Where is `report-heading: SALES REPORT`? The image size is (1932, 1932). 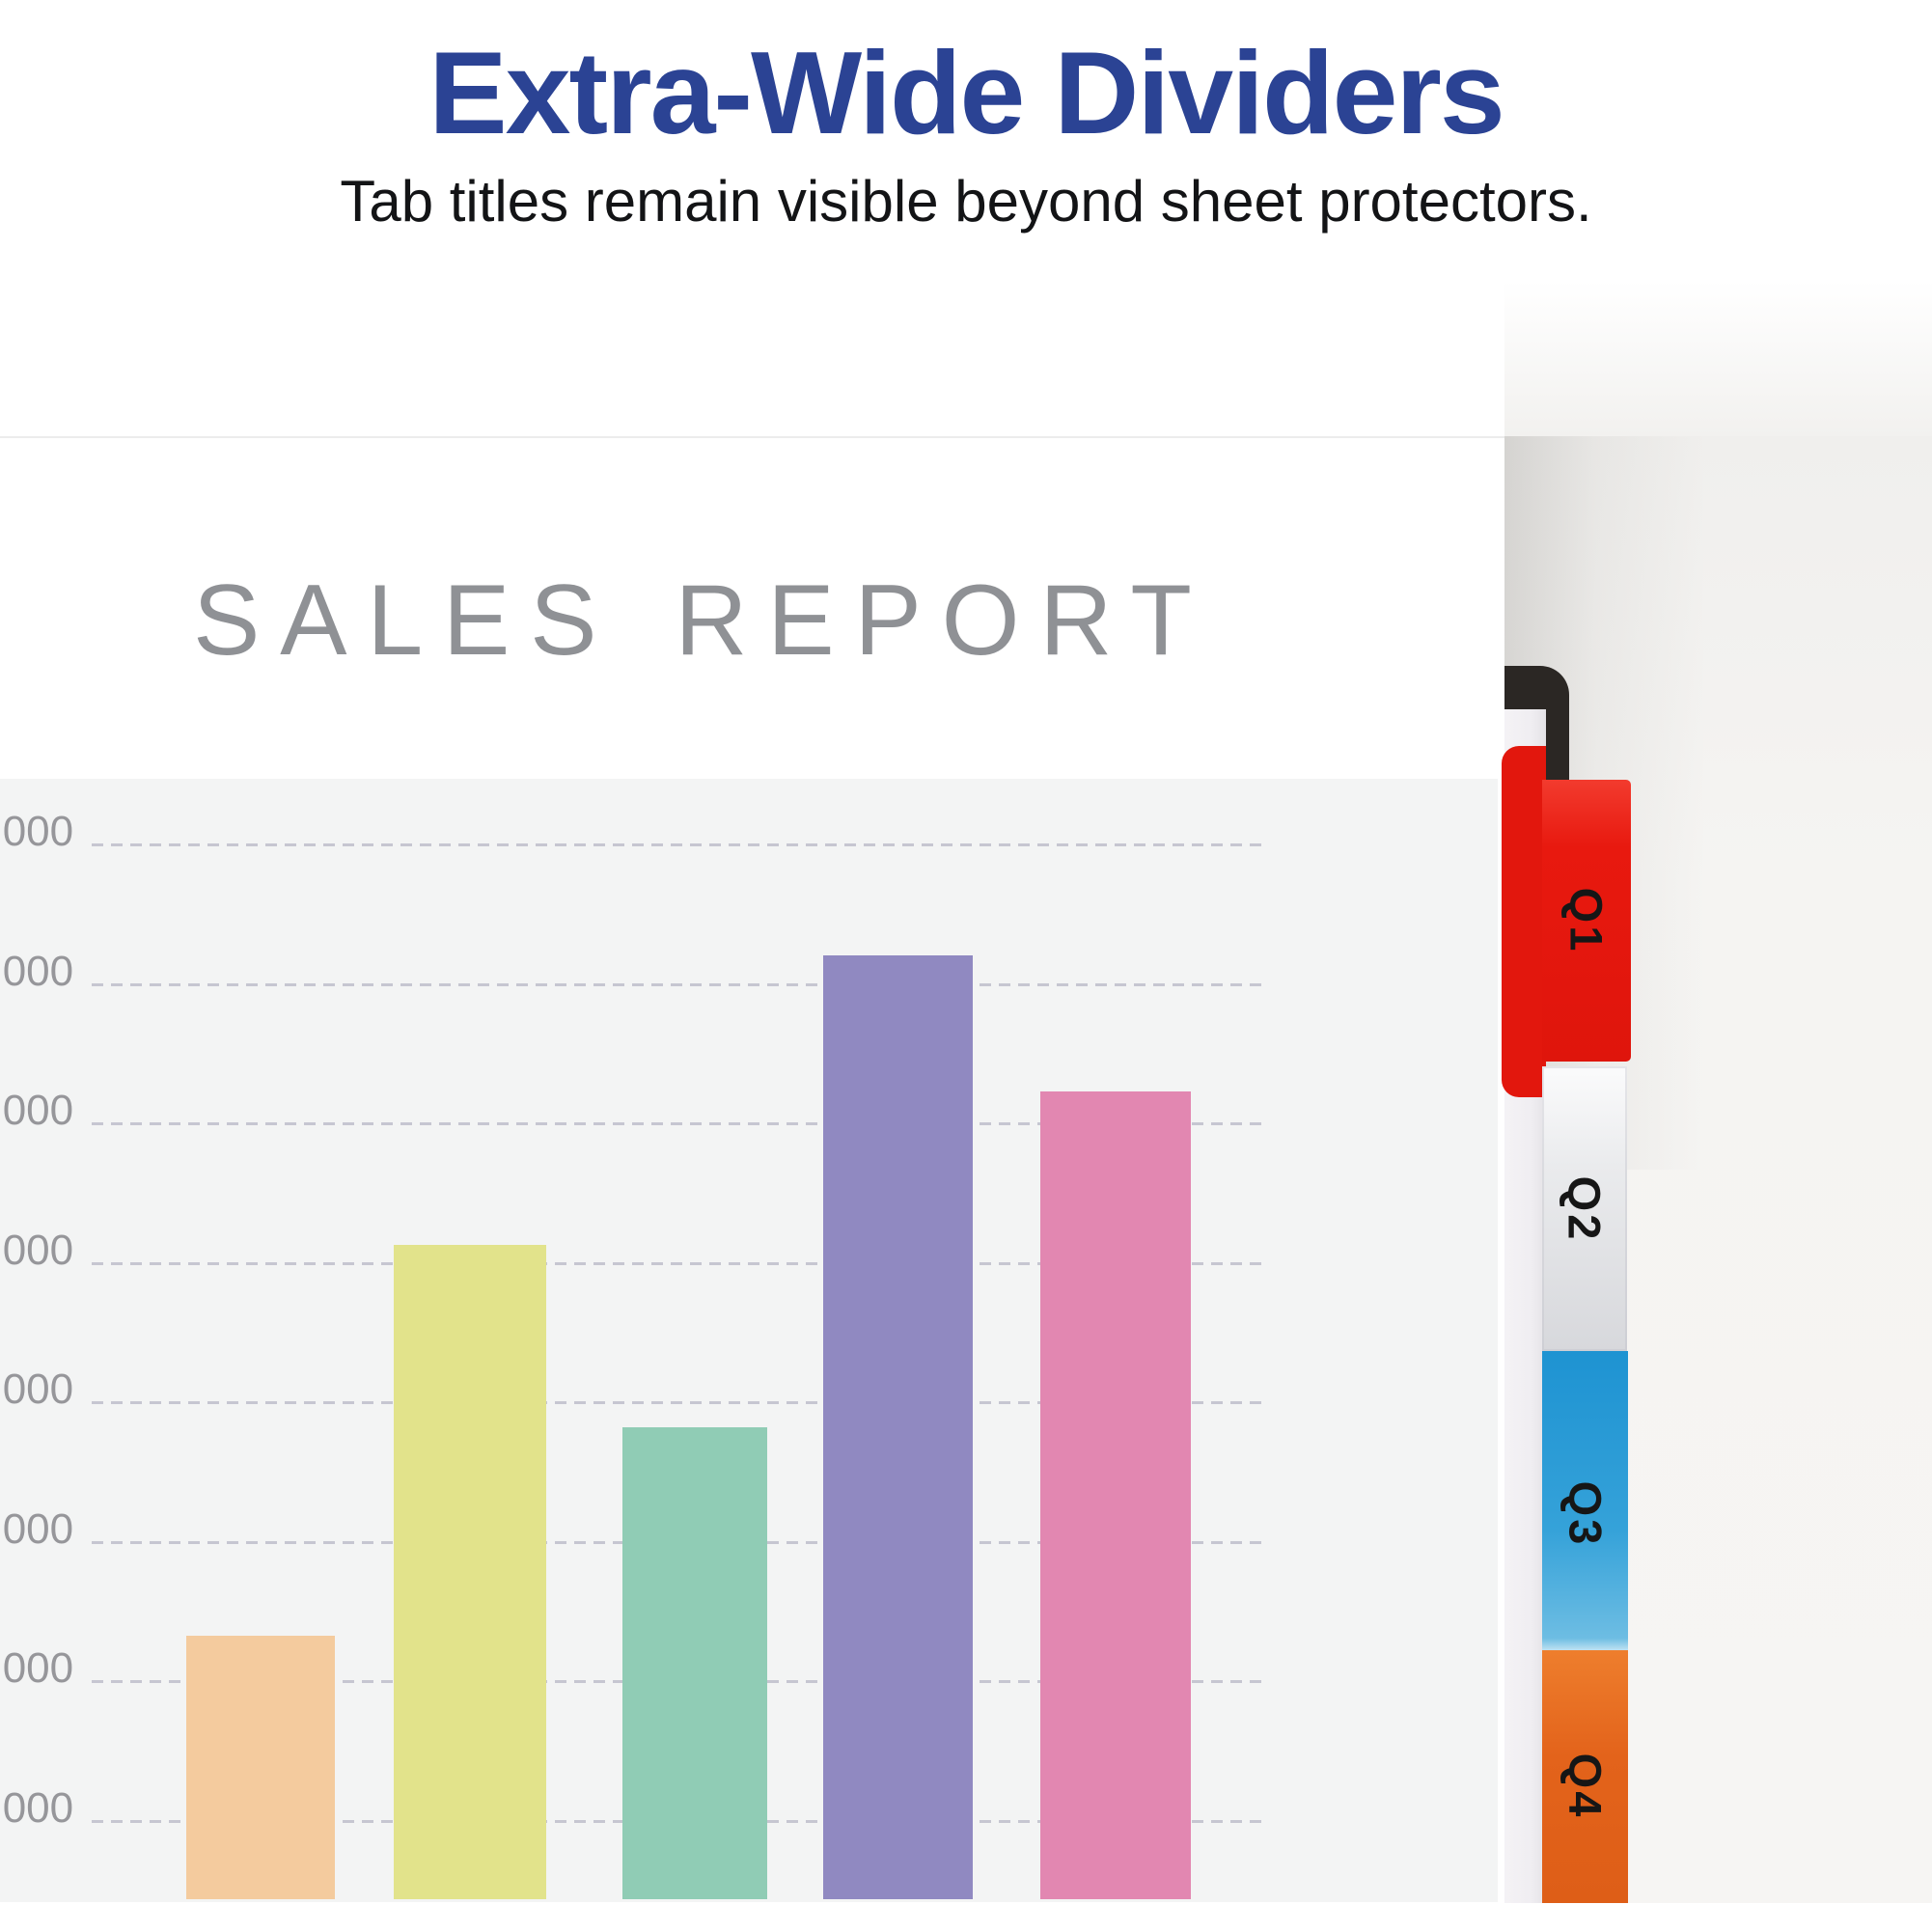 report-heading: SALES REPORT is located at coordinates (702, 620).